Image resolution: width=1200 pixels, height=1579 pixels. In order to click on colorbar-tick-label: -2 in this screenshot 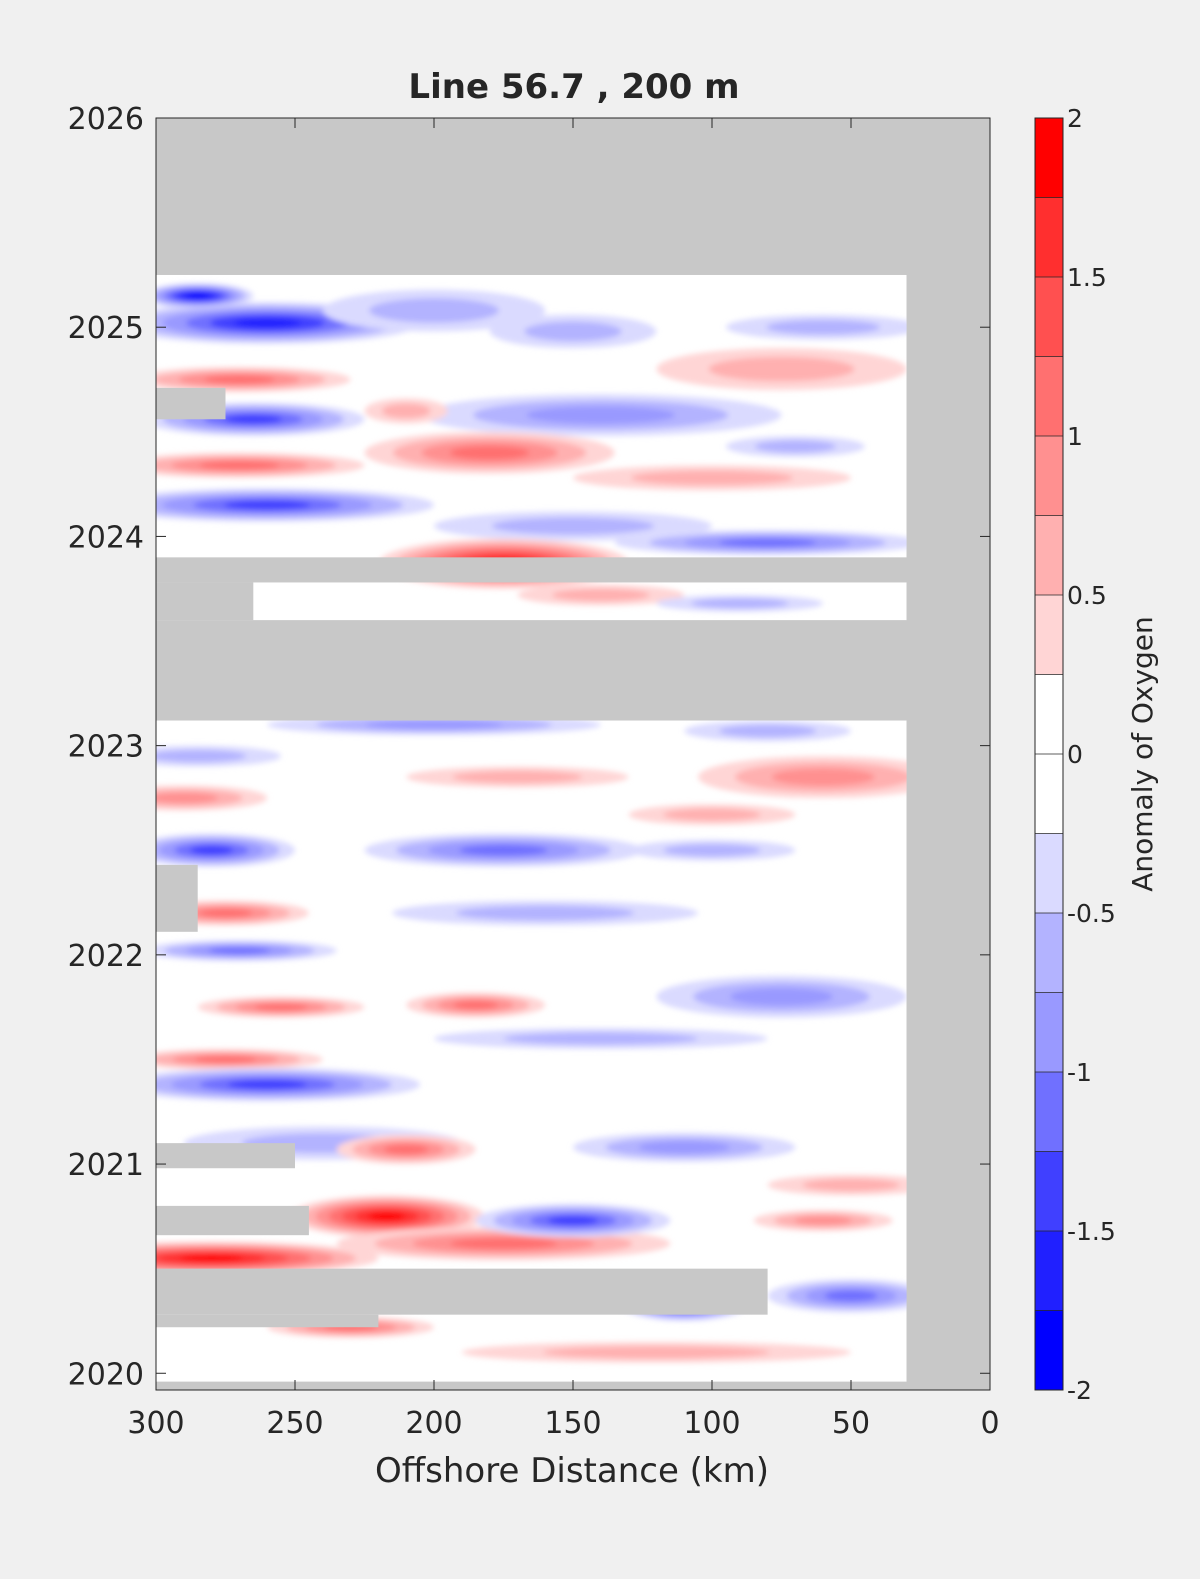, I will do `click(1079, 1390)`.